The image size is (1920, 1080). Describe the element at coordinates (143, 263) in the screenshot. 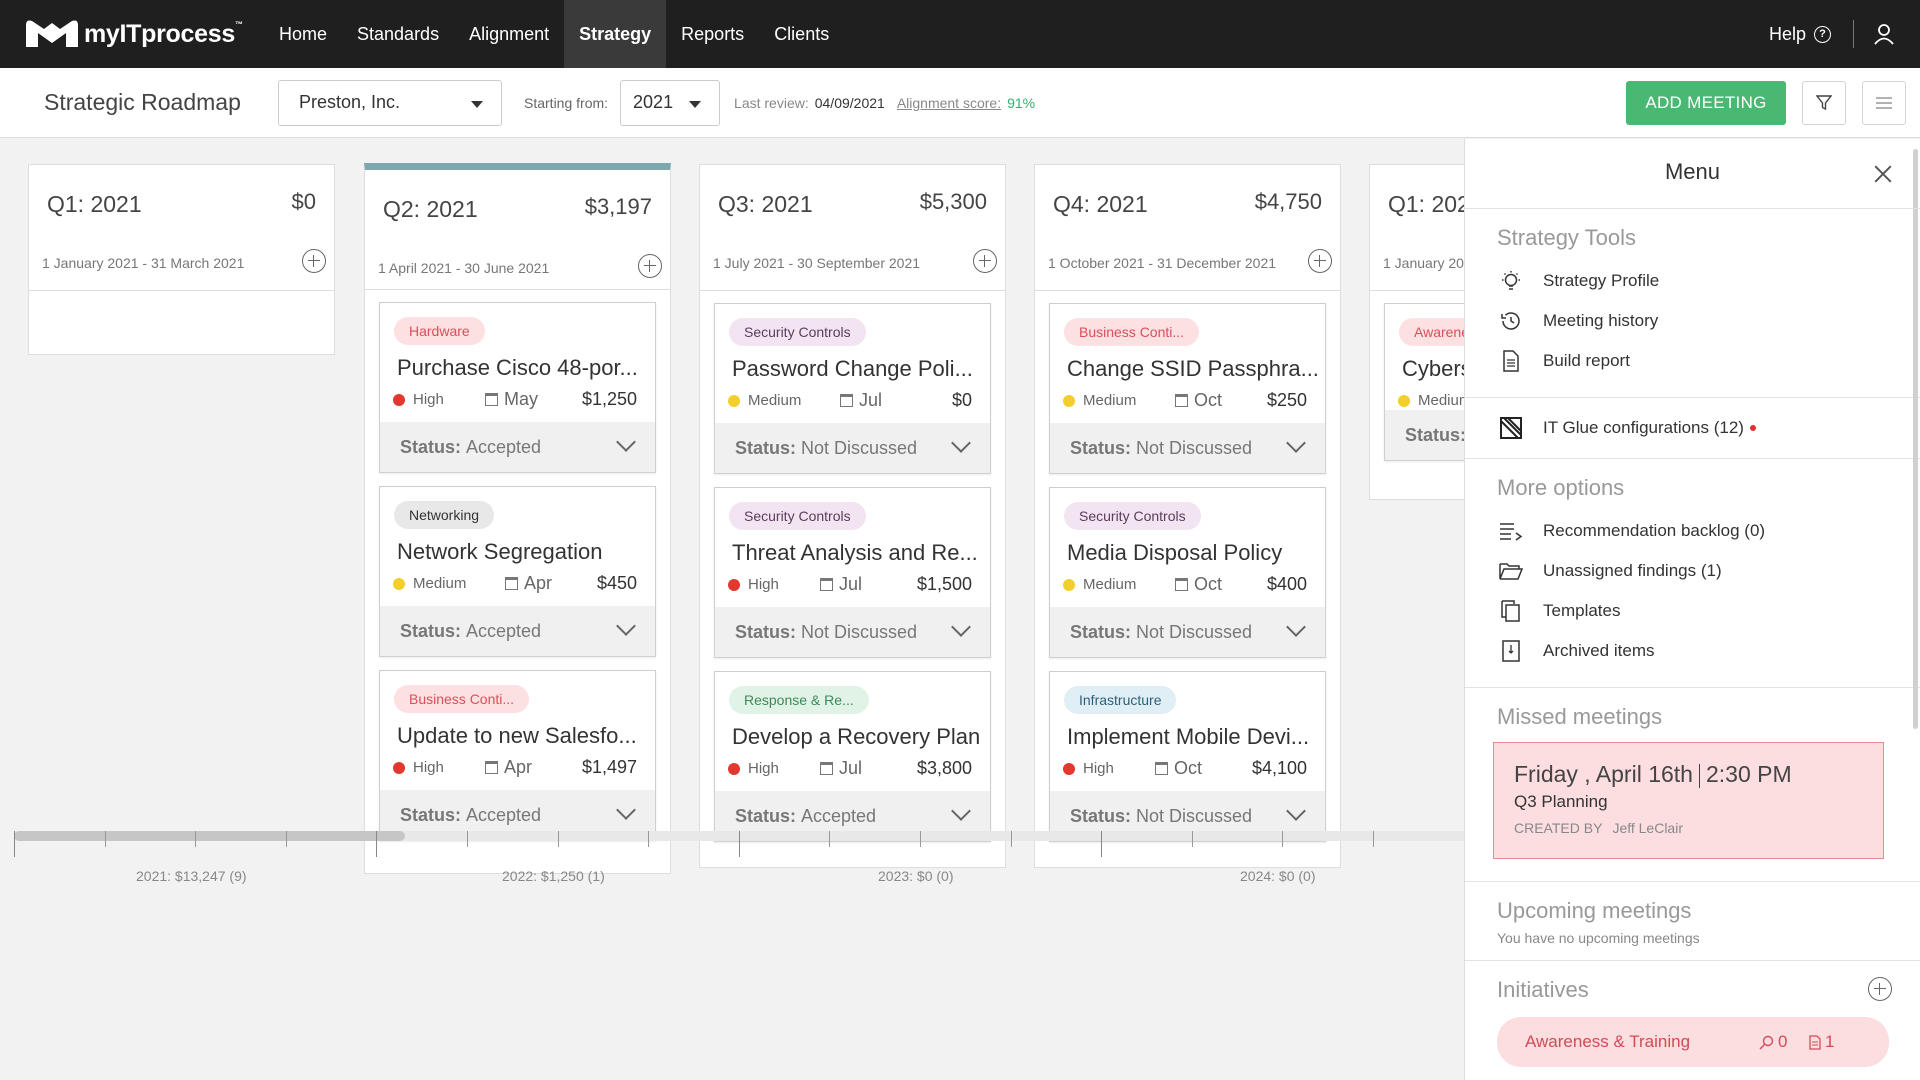

I see `quarter-date-range: 1 January 2021 - 31 March 2021` at that location.